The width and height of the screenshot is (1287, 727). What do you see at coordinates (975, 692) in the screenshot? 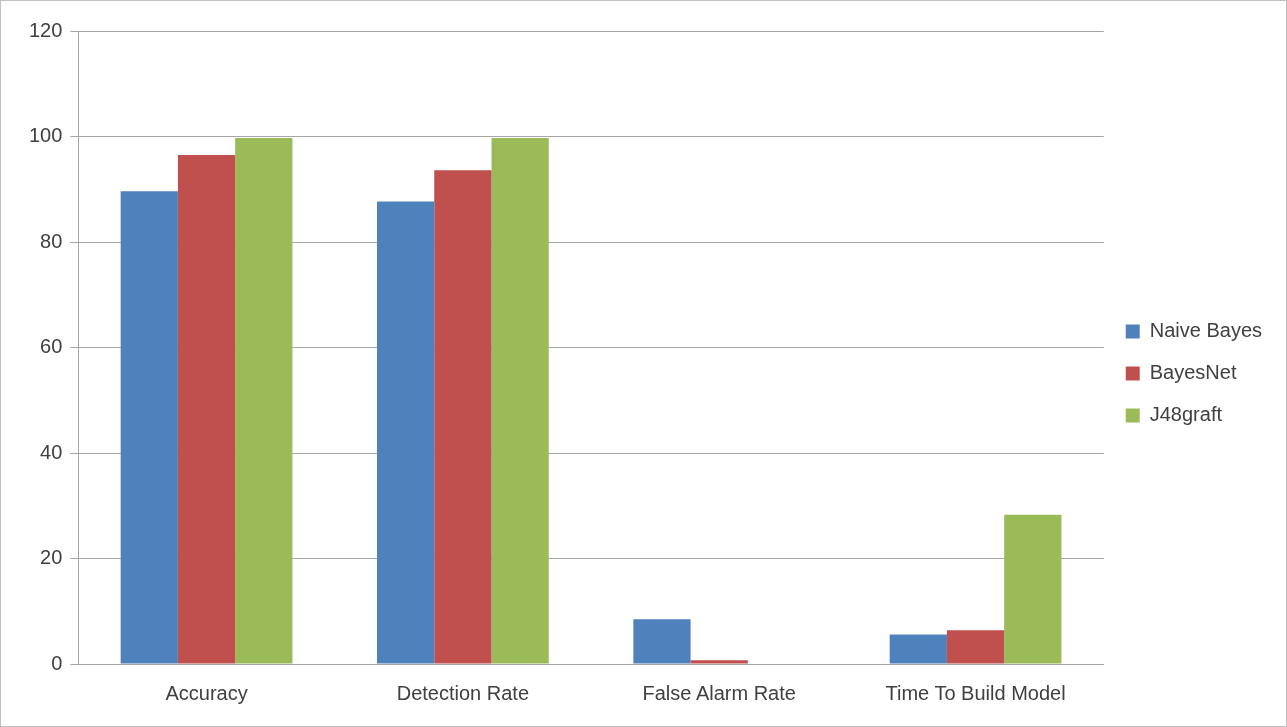
I see `x-tick-label: Time To Build Model` at bounding box center [975, 692].